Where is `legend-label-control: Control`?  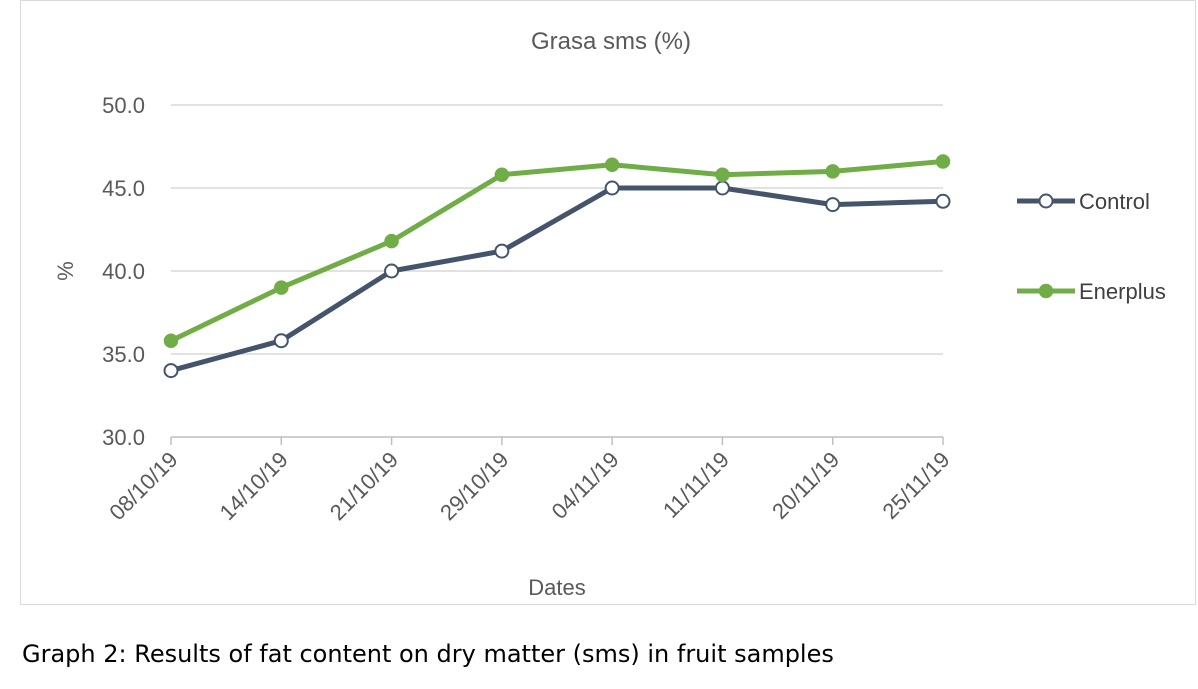
legend-label-control: Control is located at coordinates (1114, 201).